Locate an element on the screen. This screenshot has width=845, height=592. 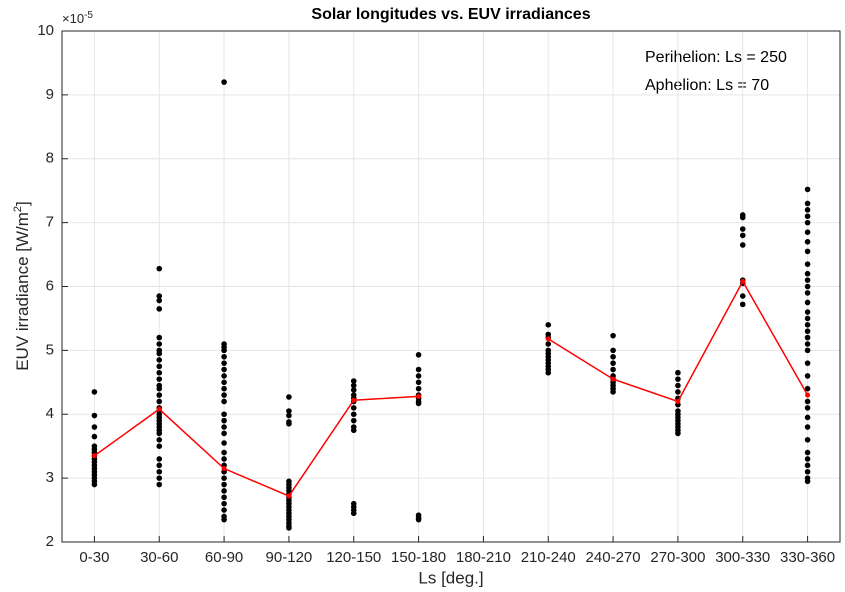
y-axis-label: EUV irradiance [W/m2] is located at coordinates (22, 286).